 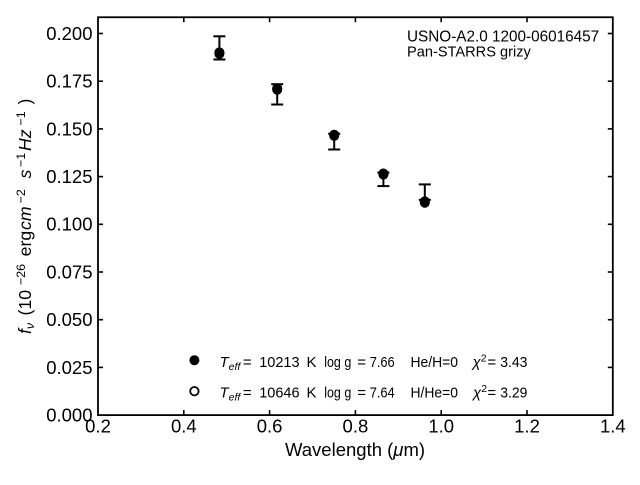 What do you see at coordinates (469, 53) in the screenshot?
I see `svg-text: Pan-STARRS grizy` at bounding box center [469, 53].